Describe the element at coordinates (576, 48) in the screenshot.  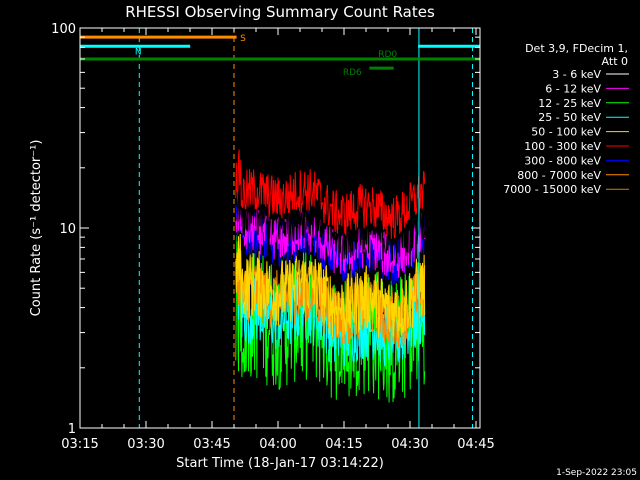
I see `legend-header-line: Det 3,9, FDecim 1,` at that location.